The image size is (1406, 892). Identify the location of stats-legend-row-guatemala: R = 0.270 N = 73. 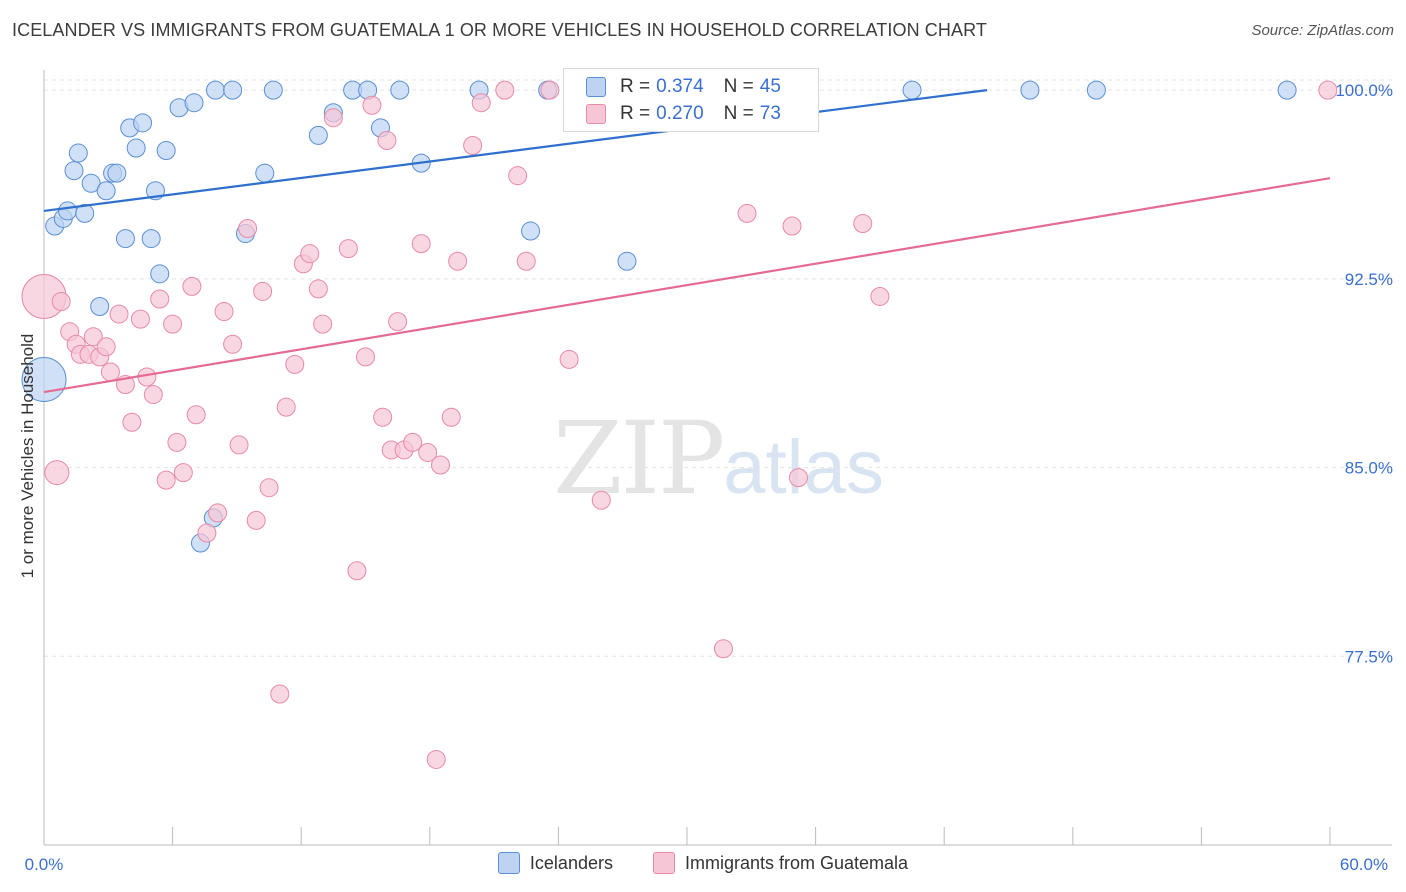
(683, 114).